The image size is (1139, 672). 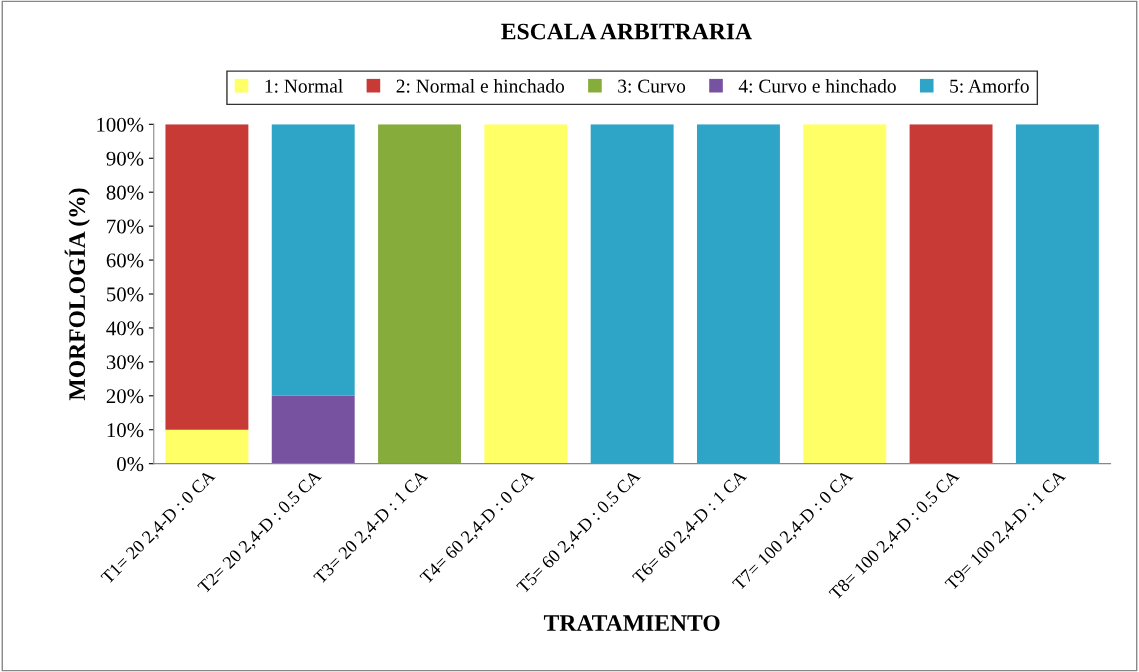 I want to click on y-tick-label: 90%, so click(x=125, y=158).